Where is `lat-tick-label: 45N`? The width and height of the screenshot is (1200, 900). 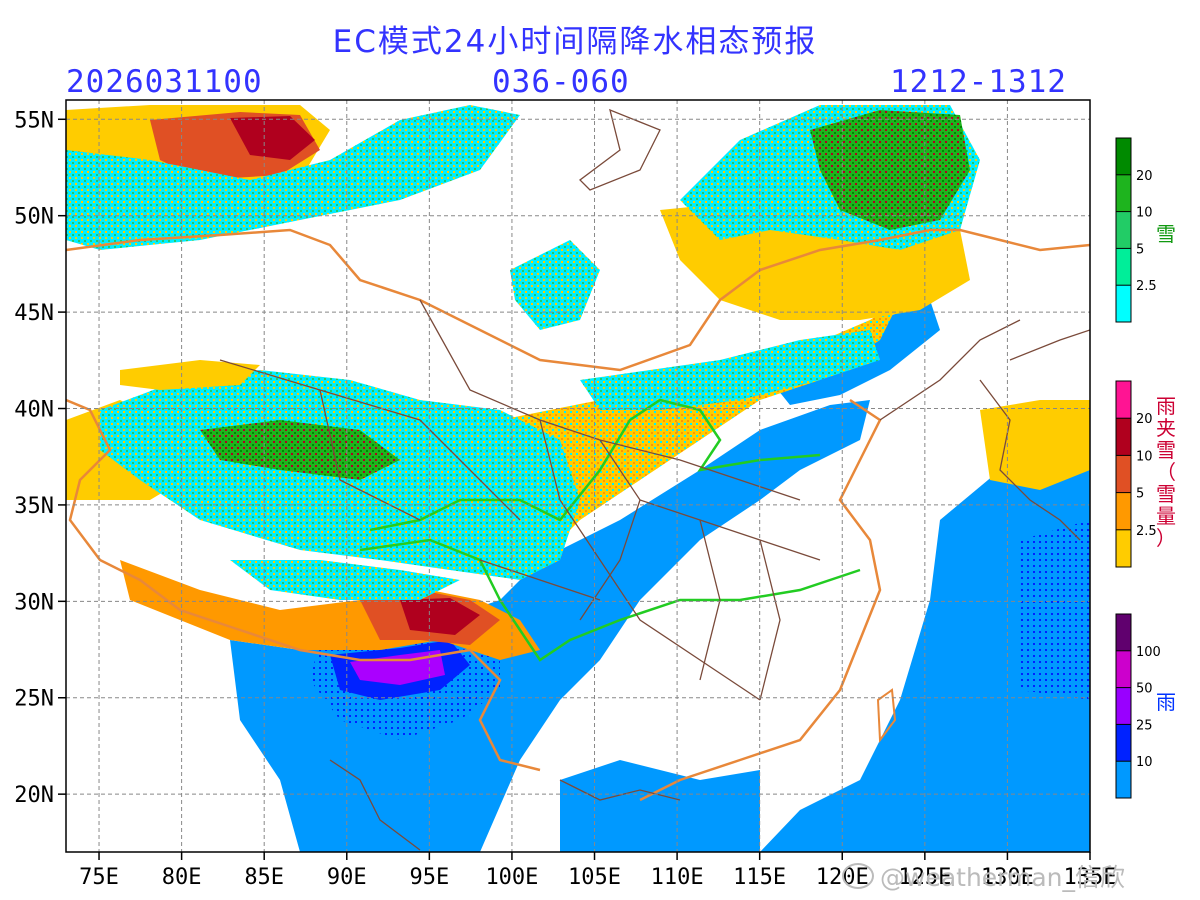
lat-tick-label: 45N is located at coordinates (34, 313).